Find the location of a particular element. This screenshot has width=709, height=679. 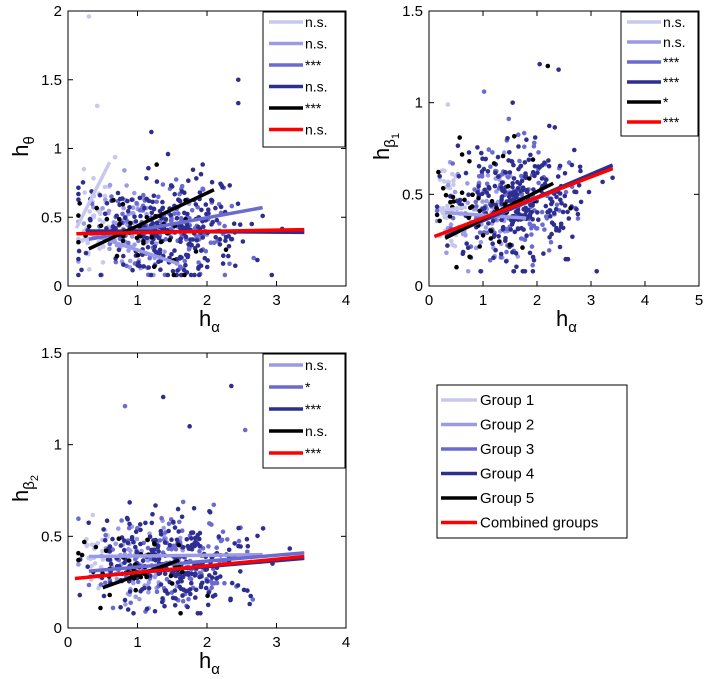

y-tick-label: 0.5 is located at coordinates (51, 217).